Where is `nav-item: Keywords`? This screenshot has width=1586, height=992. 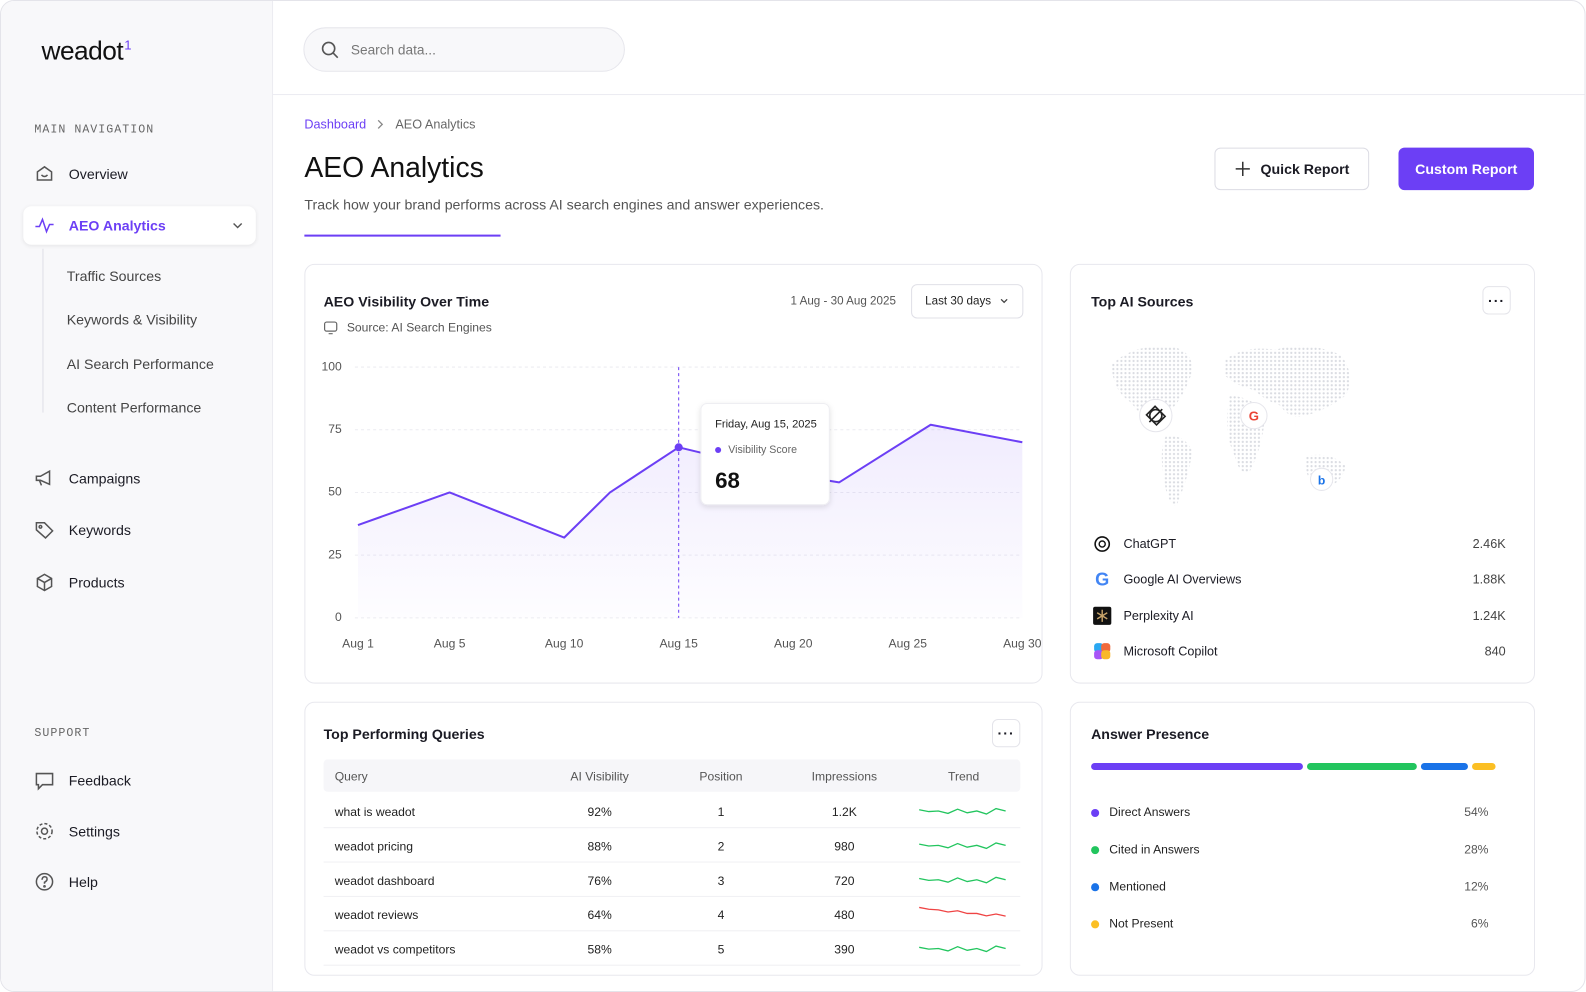
nav-item: Keywords is located at coordinates (82, 530).